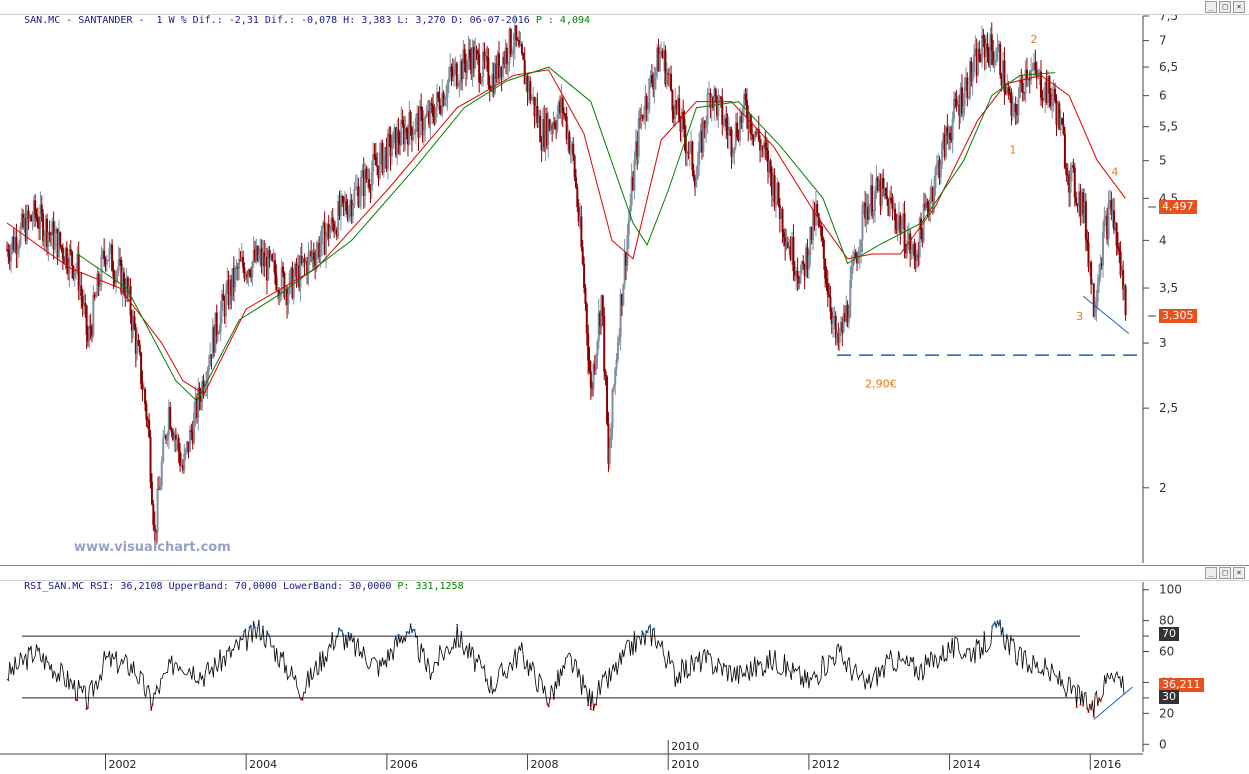  Describe the element at coordinates (1170, 590) in the screenshot. I see `rsi-tick-label: 100` at that location.